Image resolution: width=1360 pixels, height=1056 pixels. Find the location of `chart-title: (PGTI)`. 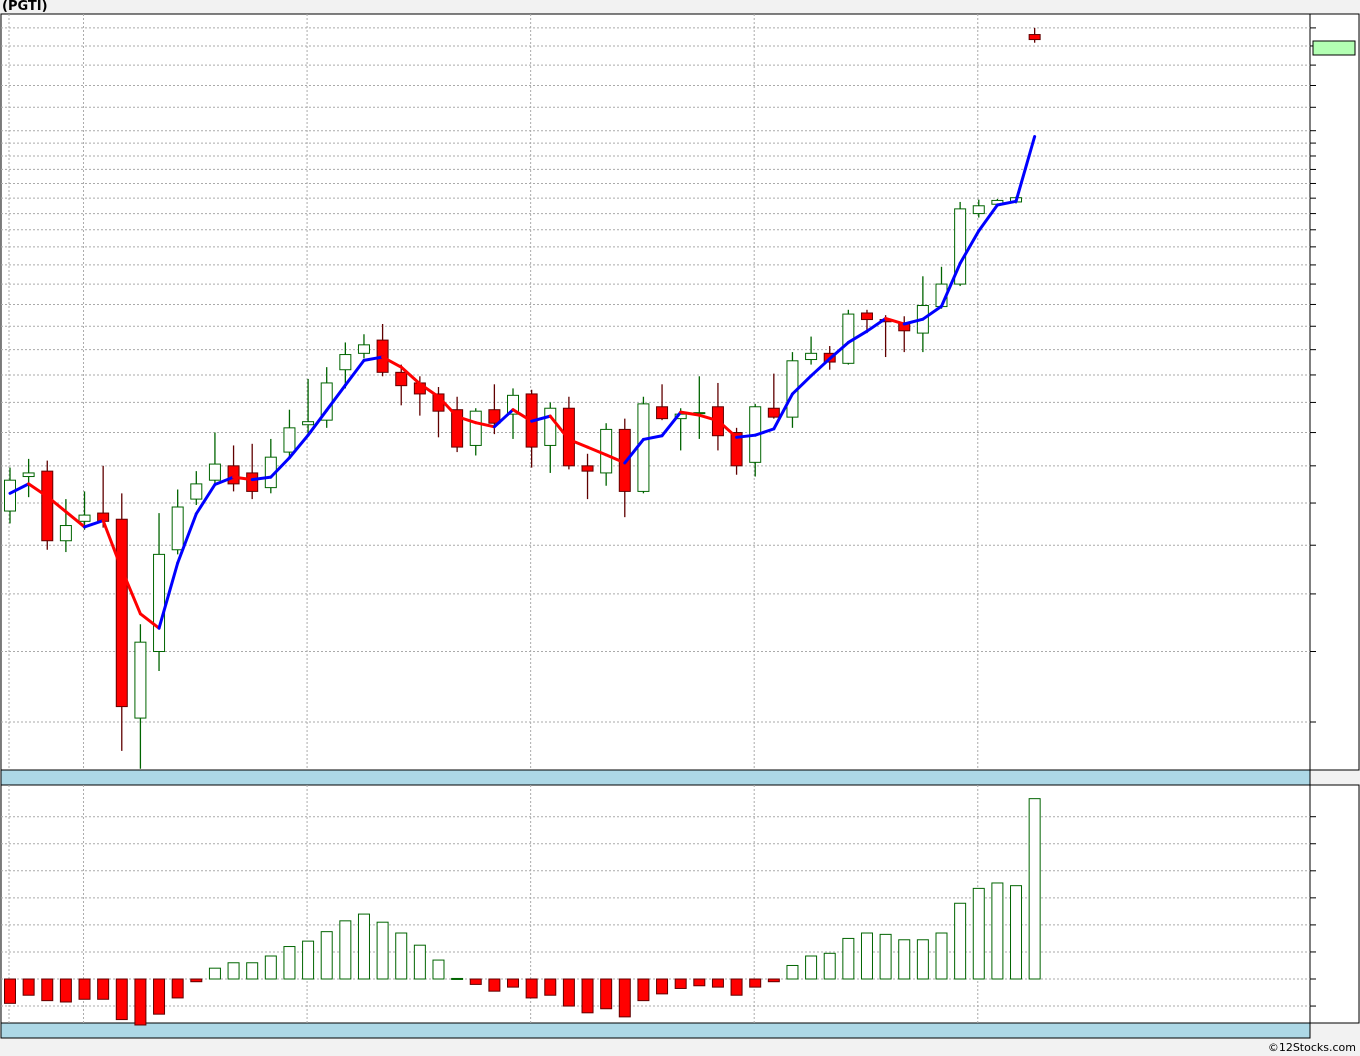

chart-title: (PGTI) is located at coordinates (25, 7).